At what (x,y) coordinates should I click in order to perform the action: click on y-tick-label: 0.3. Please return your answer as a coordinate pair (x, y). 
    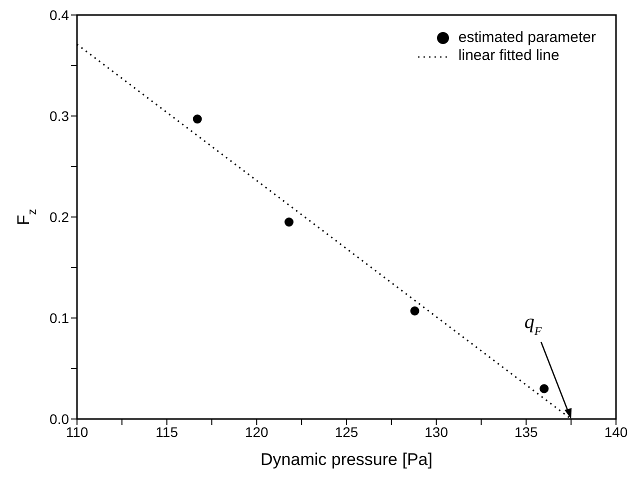
    Looking at the image, I should click on (60, 116).